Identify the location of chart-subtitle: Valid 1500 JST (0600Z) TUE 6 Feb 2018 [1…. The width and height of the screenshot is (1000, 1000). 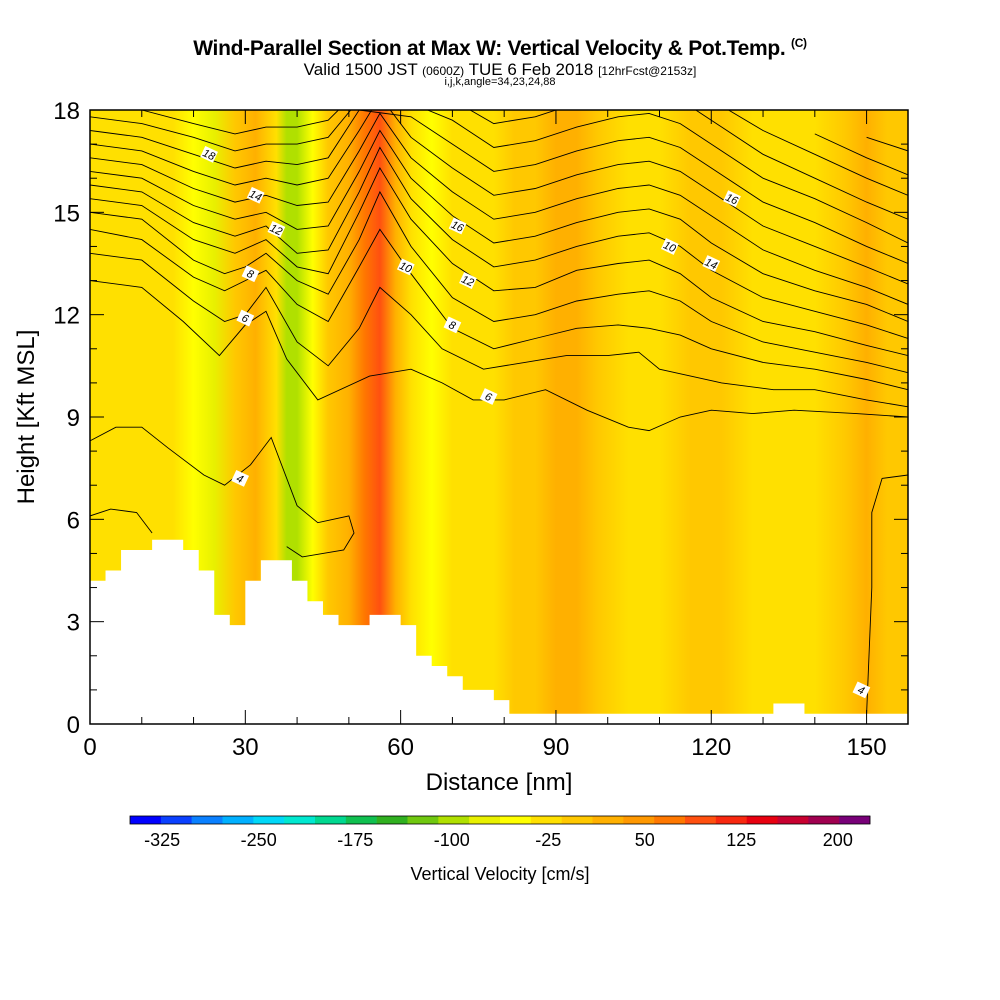
(500, 70).